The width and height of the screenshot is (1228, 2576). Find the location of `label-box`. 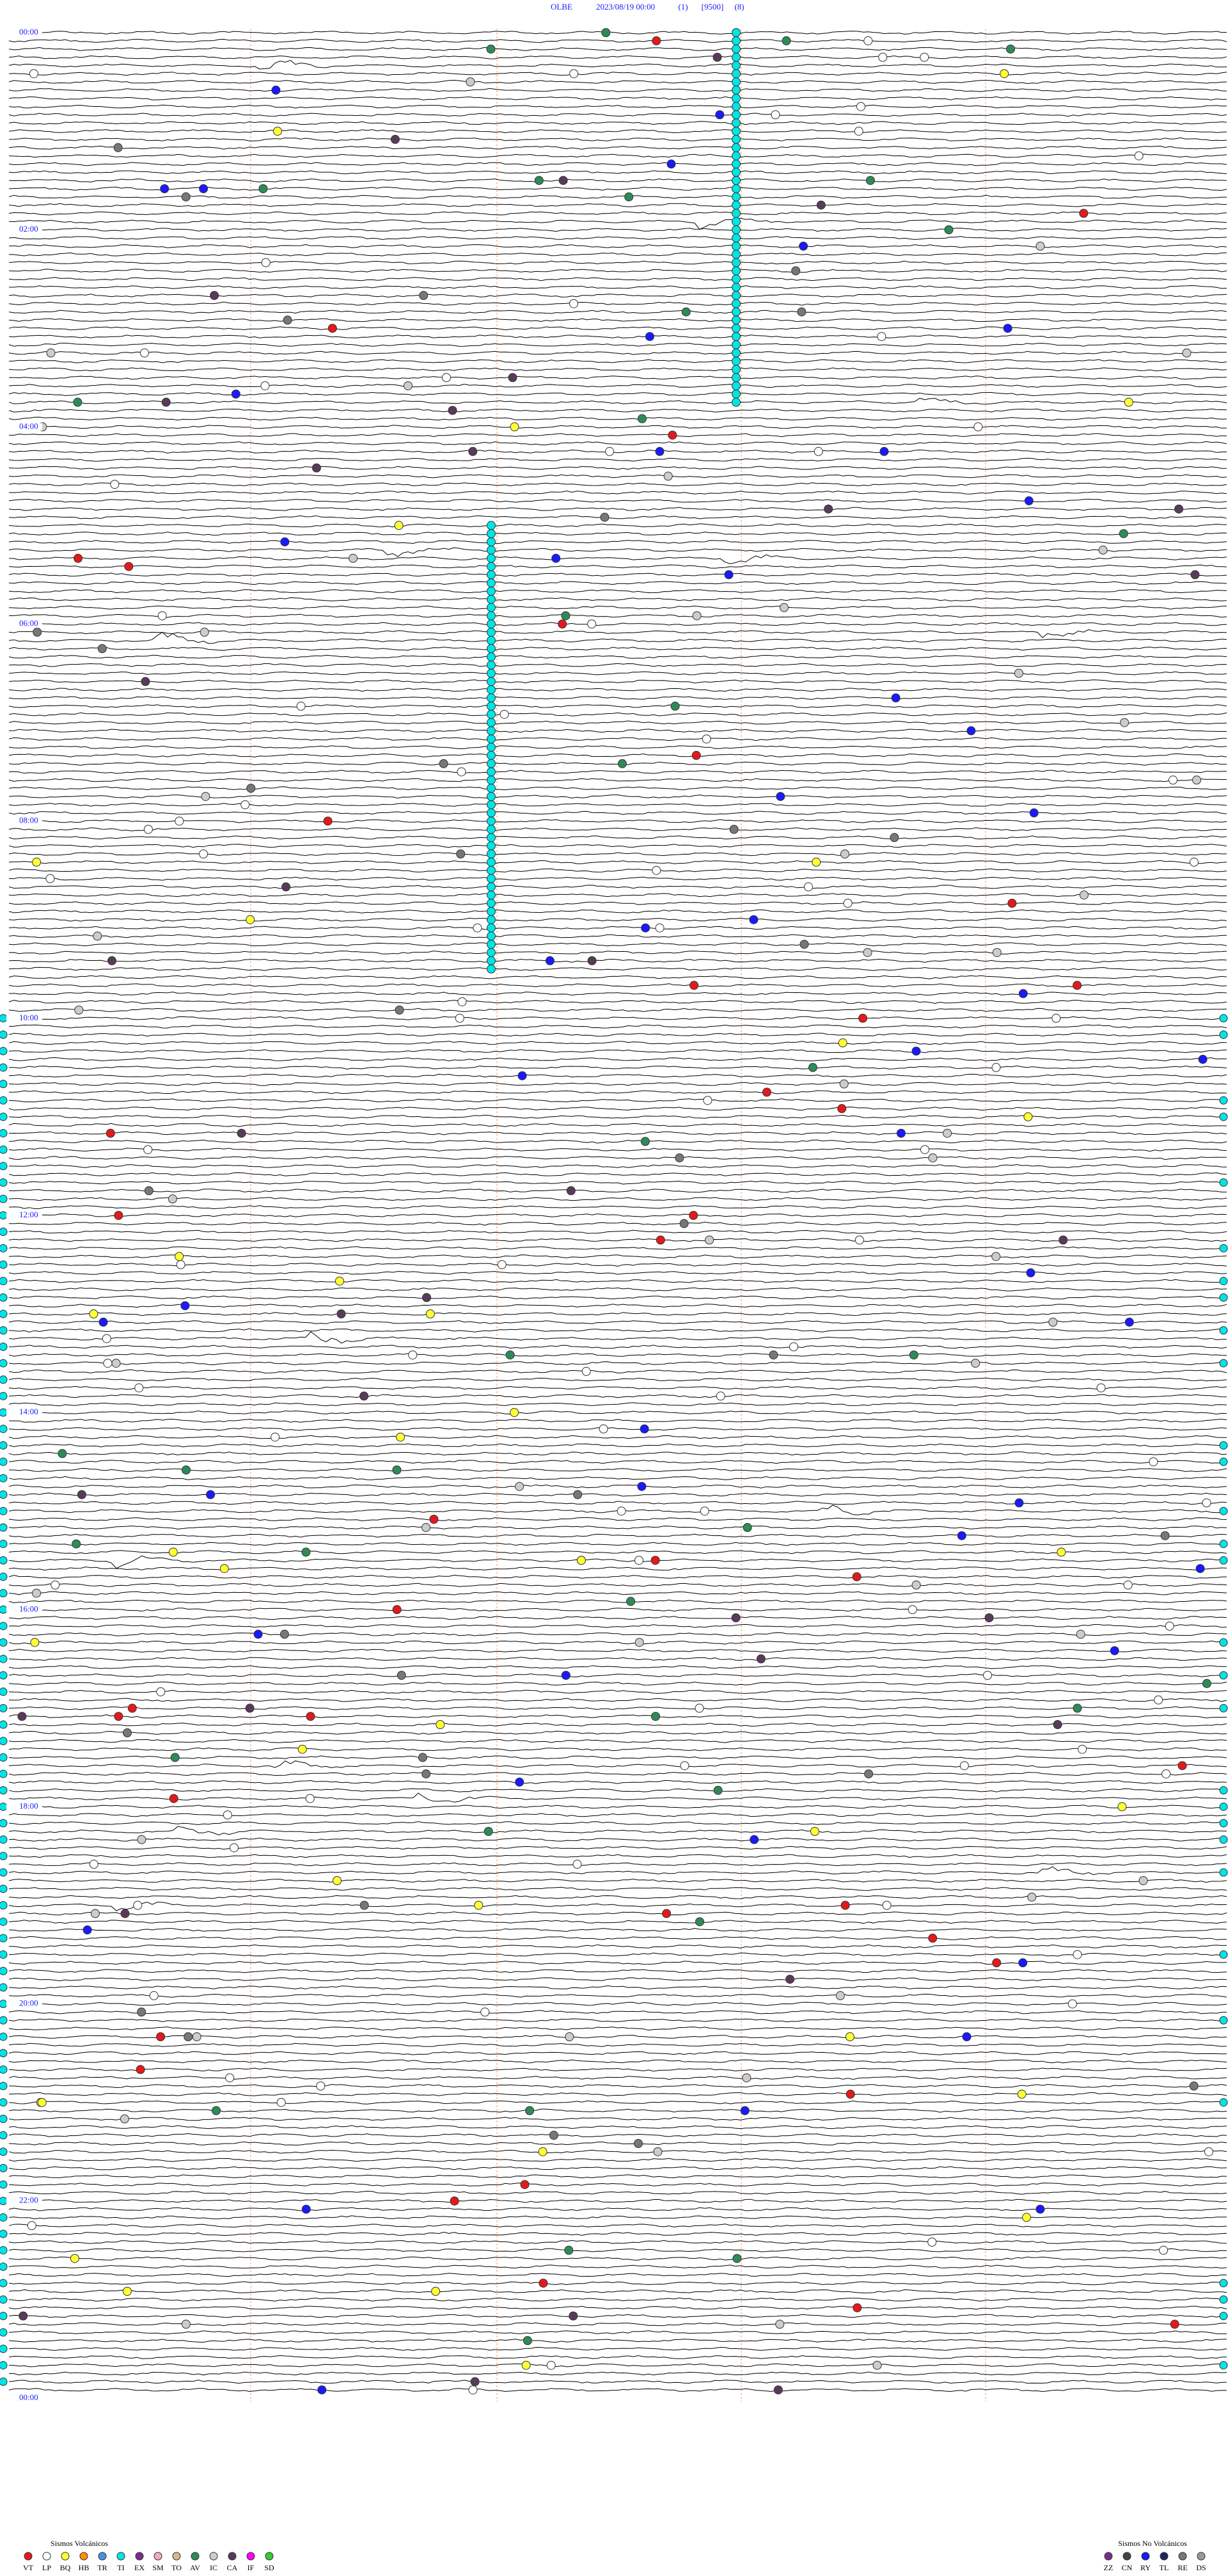

label-box is located at coordinates (24, 1807).